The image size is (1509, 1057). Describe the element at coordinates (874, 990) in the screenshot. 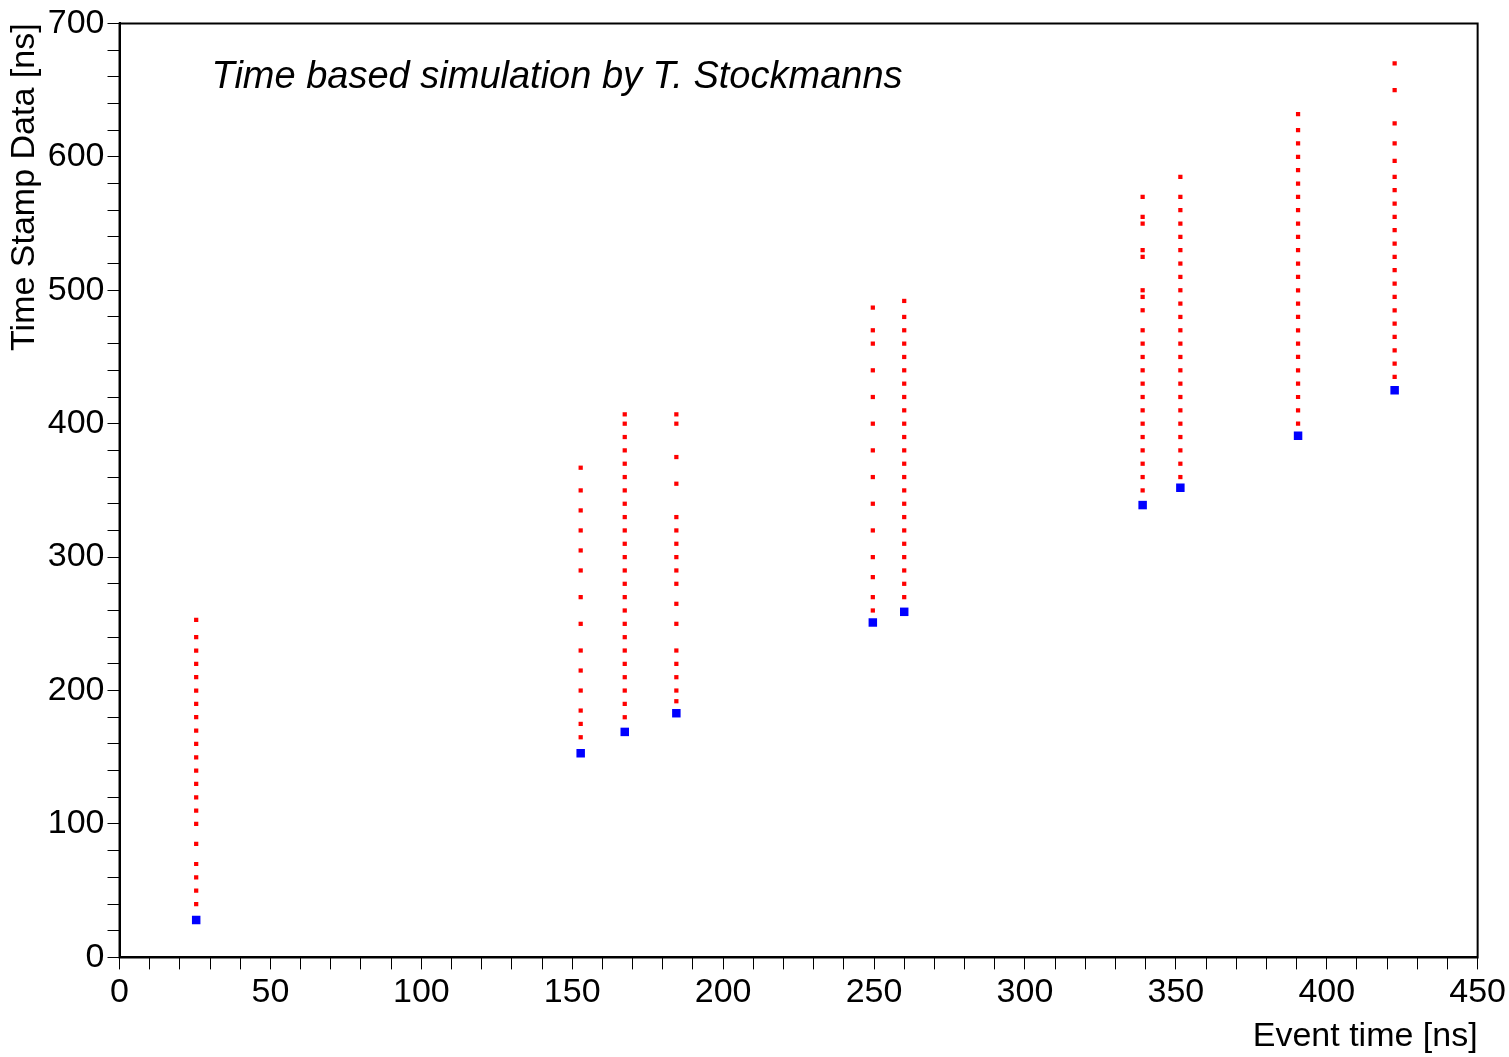

I see `x-tick-label: 250` at that location.